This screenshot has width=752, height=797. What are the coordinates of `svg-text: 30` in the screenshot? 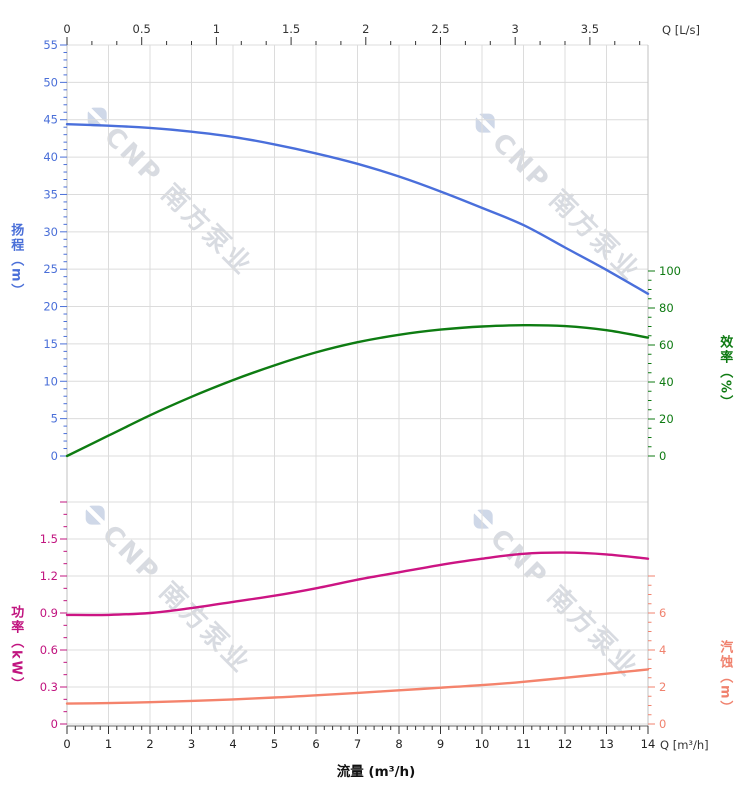 It's located at (50, 232).